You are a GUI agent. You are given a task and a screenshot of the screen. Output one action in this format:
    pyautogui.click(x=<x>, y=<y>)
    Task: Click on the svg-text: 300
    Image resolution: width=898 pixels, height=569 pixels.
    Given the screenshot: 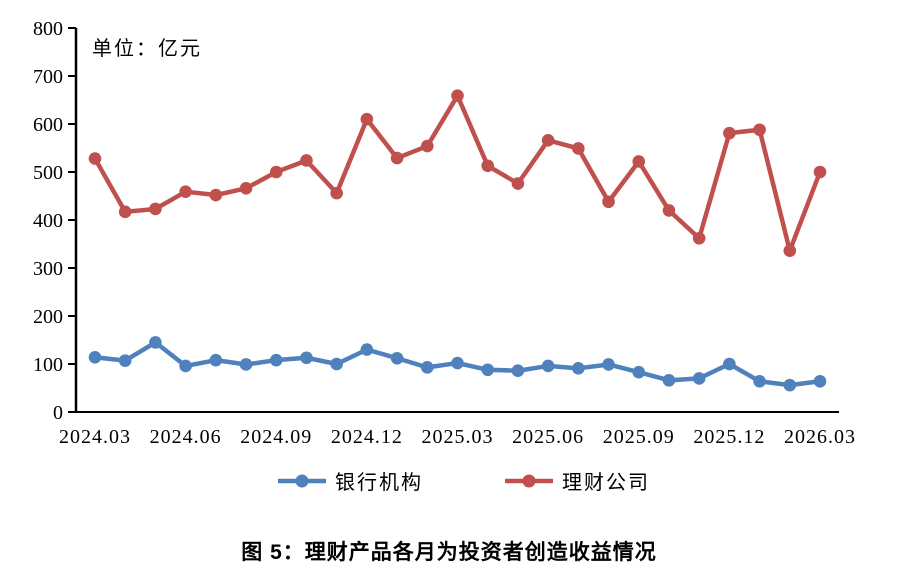 What is the action you would take?
    pyautogui.click(x=48, y=269)
    